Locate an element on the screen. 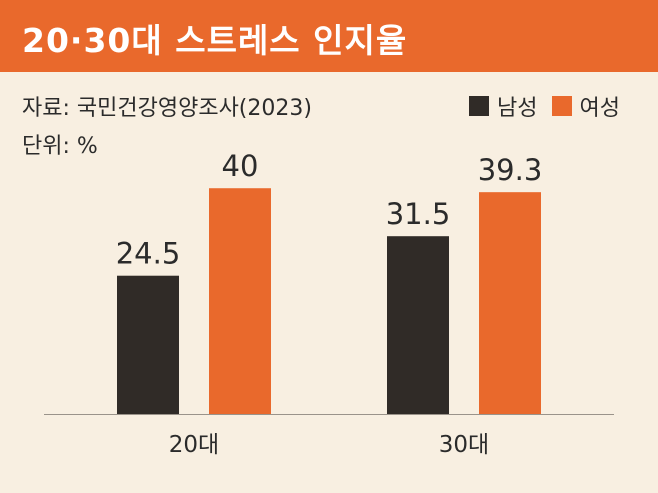  bar-male-30s is located at coordinates (418, 325).